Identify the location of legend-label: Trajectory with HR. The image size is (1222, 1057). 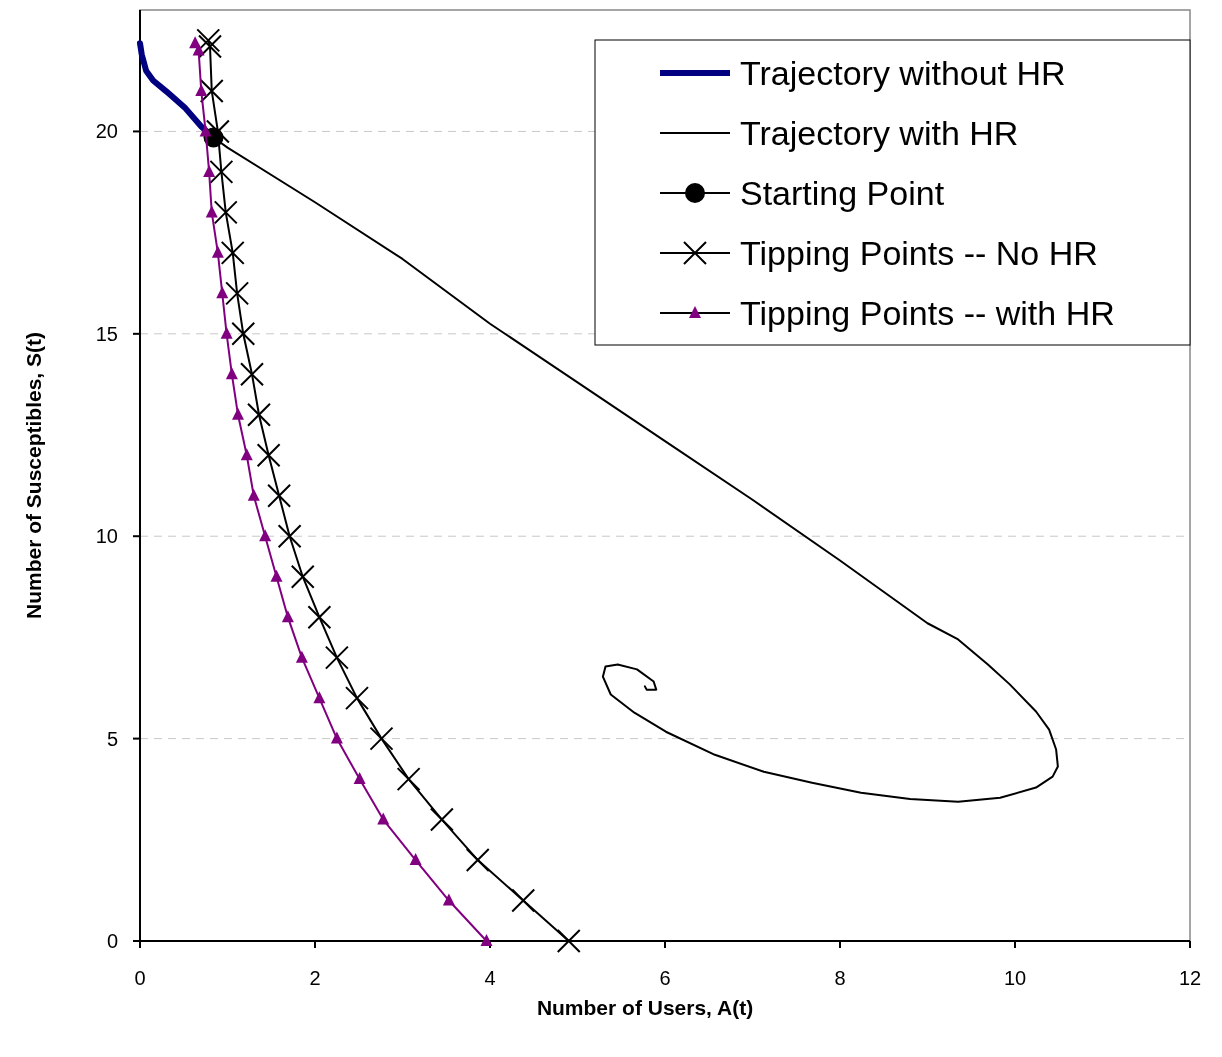
(879, 133).